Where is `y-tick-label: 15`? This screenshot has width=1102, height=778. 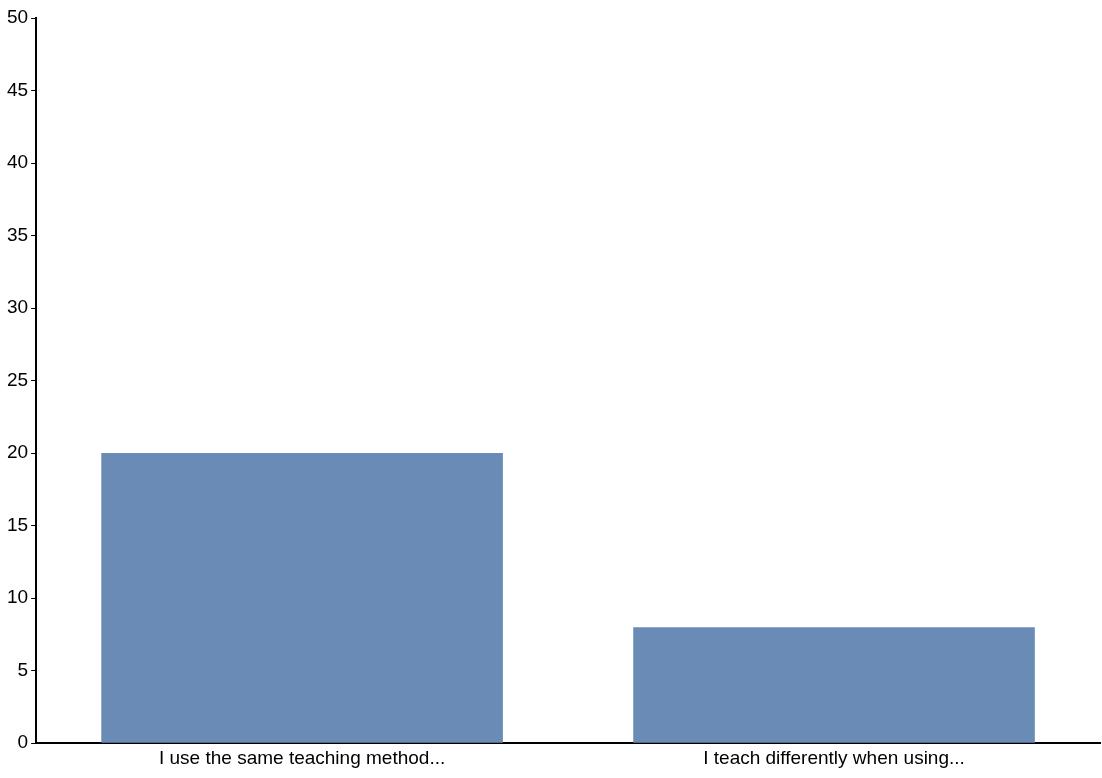
y-tick-label: 15 is located at coordinates (17, 524).